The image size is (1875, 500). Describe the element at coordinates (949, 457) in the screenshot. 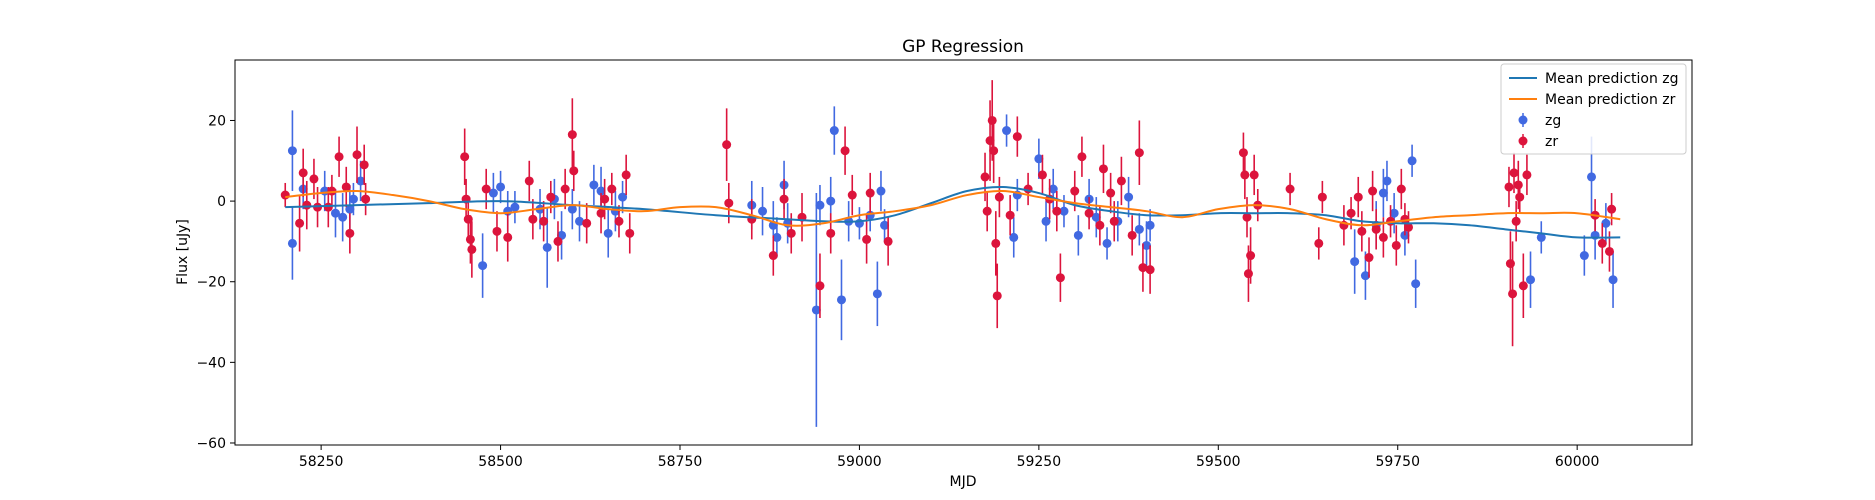

I see `x-axis: 58250 58500 58750 59000 59250 59500 59750 60000` at that location.